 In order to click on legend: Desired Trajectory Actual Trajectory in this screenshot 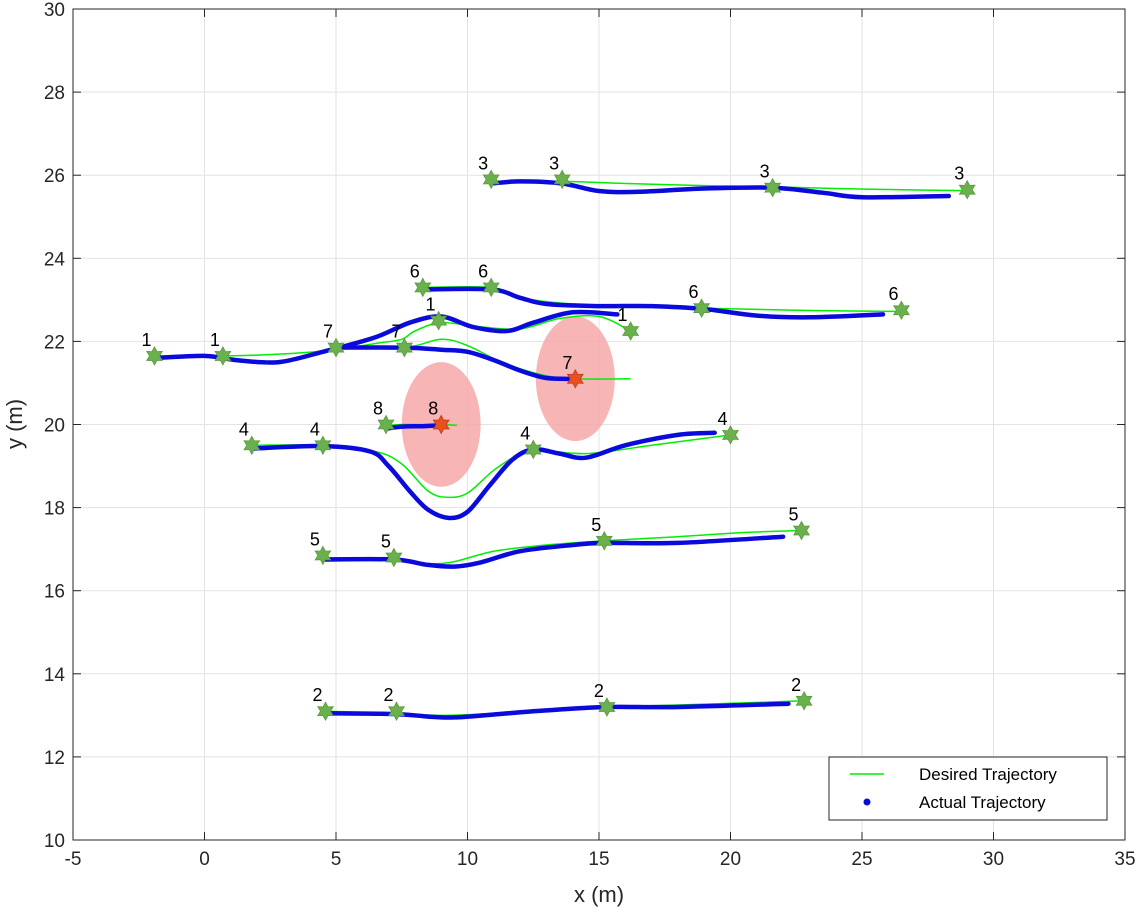, I will do `click(968, 788)`.